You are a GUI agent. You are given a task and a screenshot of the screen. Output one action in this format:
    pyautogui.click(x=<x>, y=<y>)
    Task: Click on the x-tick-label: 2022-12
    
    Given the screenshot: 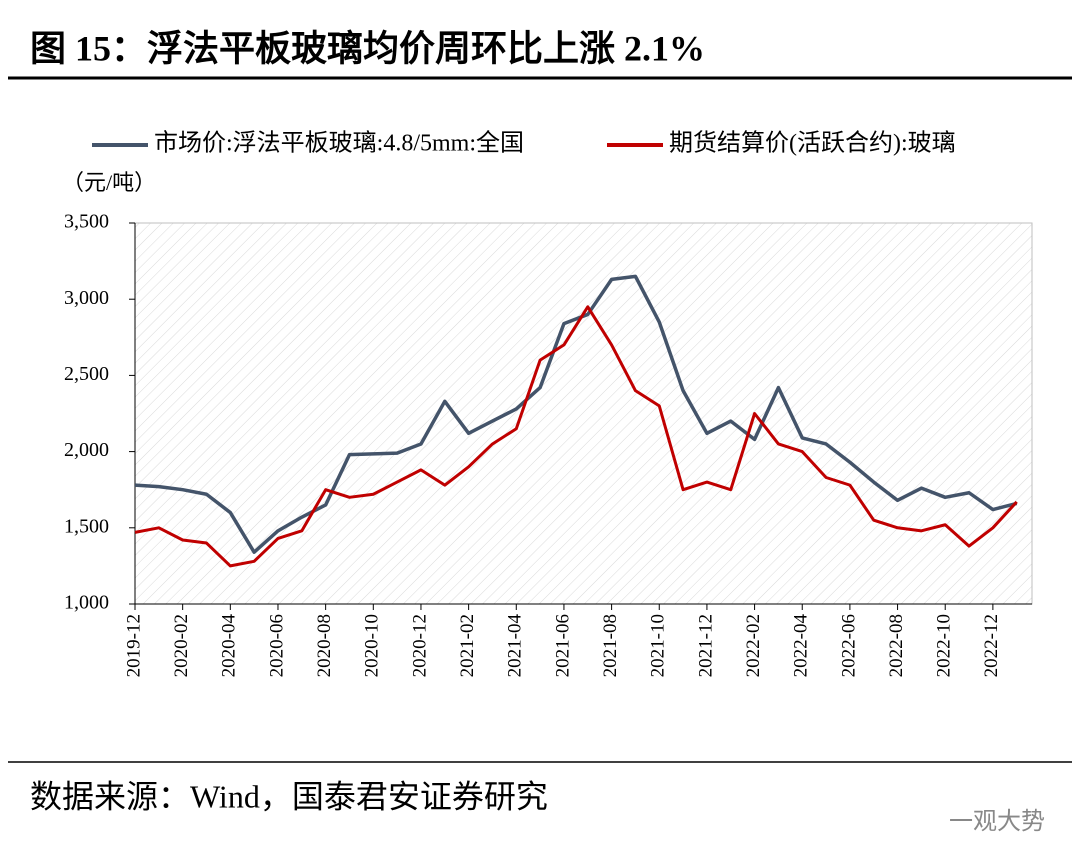 What is the action you would take?
    pyautogui.click(x=991, y=645)
    